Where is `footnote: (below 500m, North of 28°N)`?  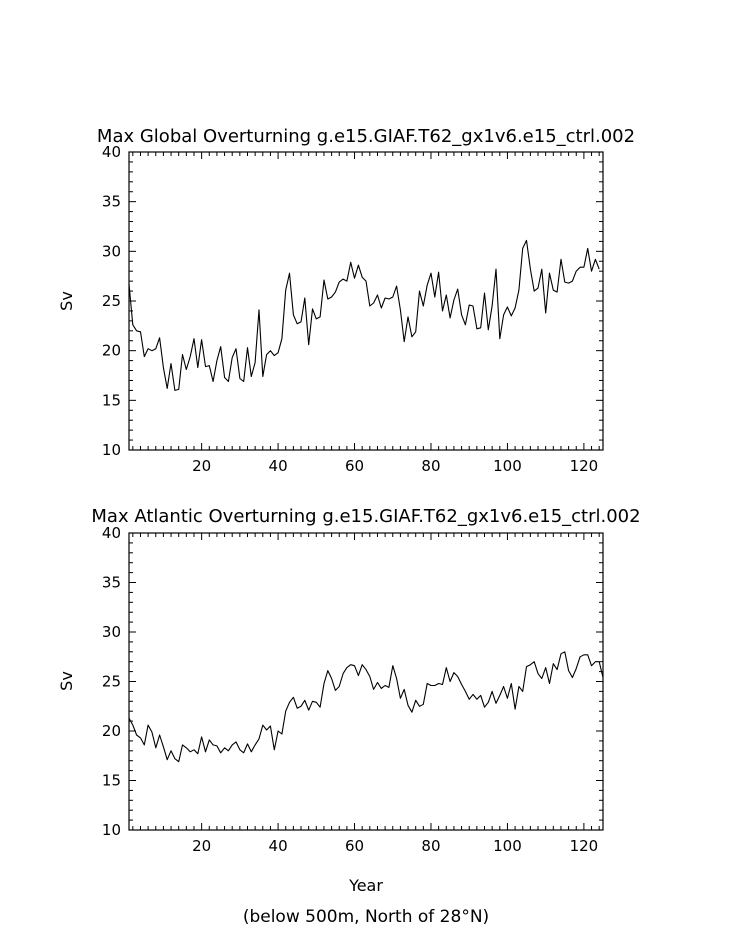
footnote: (below 500m, North of 28°N) is located at coordinates (366, 917).